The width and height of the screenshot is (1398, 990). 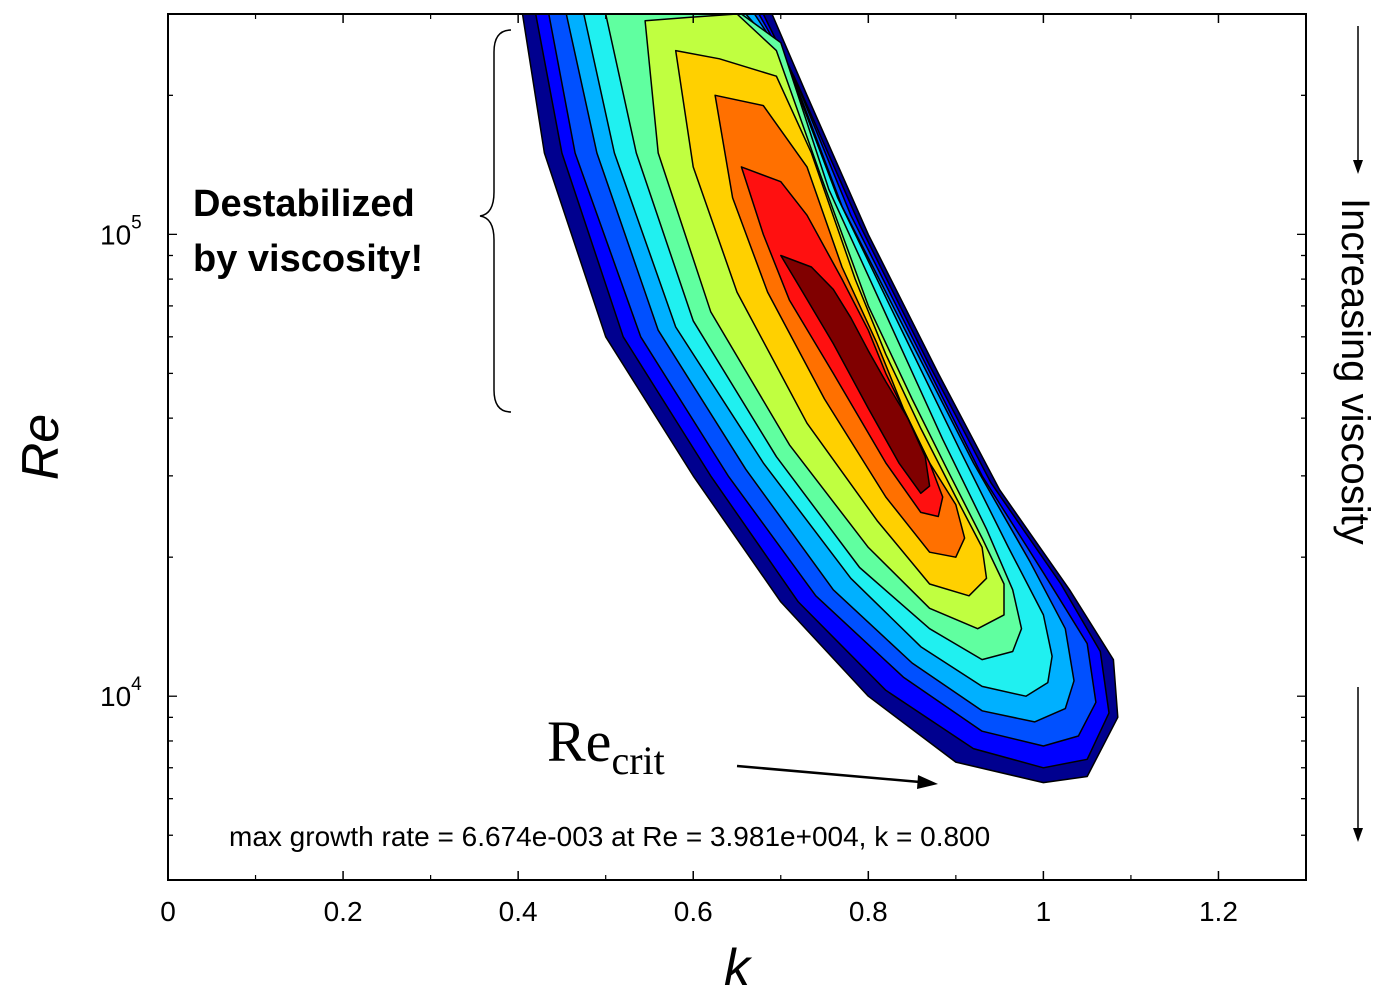 I want to click on recrit-subscript: crit, so click(x=637, y=760).